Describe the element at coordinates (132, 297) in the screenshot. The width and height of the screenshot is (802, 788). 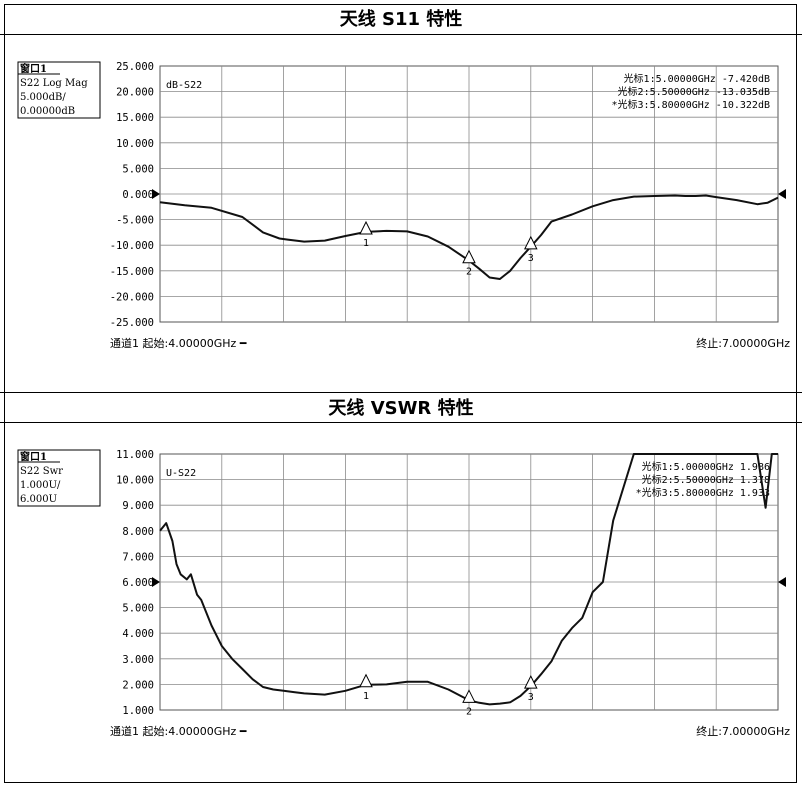
I see `y-tick-label: -20.000` at that location.